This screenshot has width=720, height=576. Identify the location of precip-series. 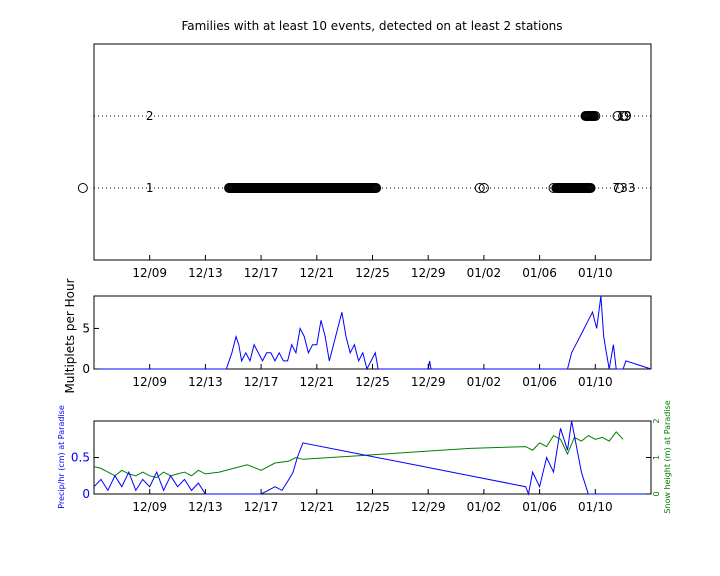
(372, 458).